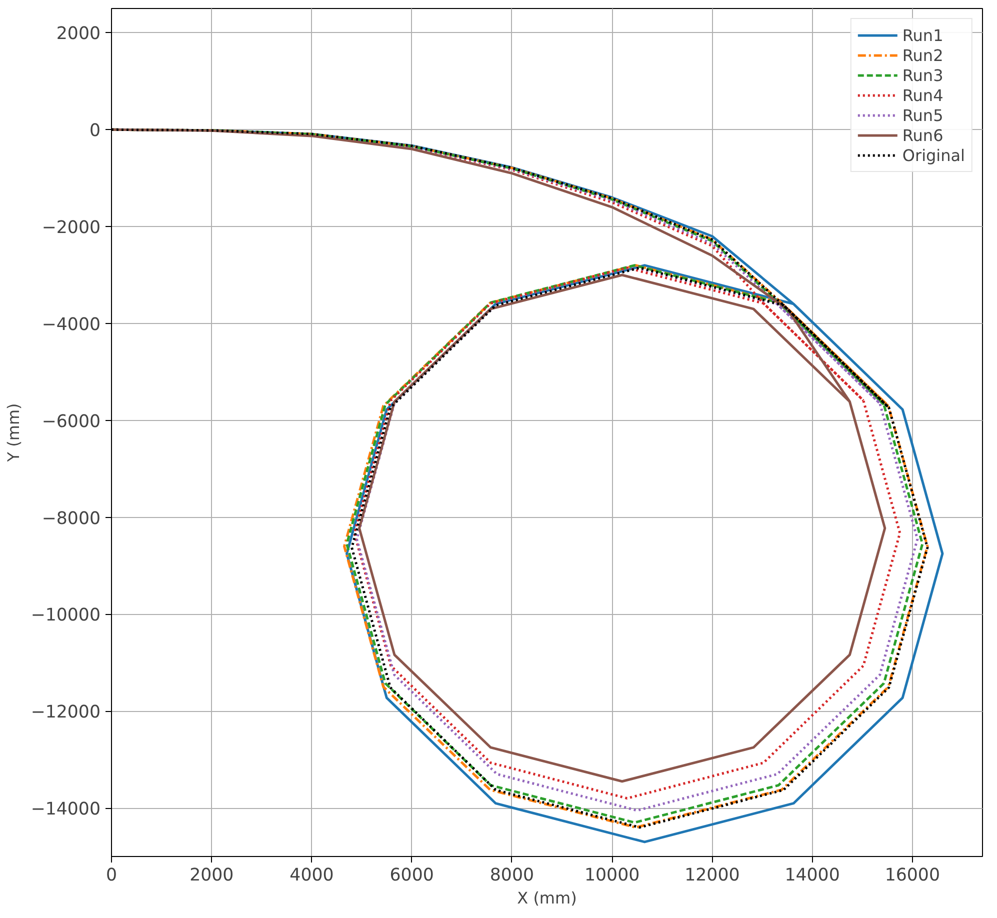  I want to click on y-tick-label: −10000, so click(65, 616).